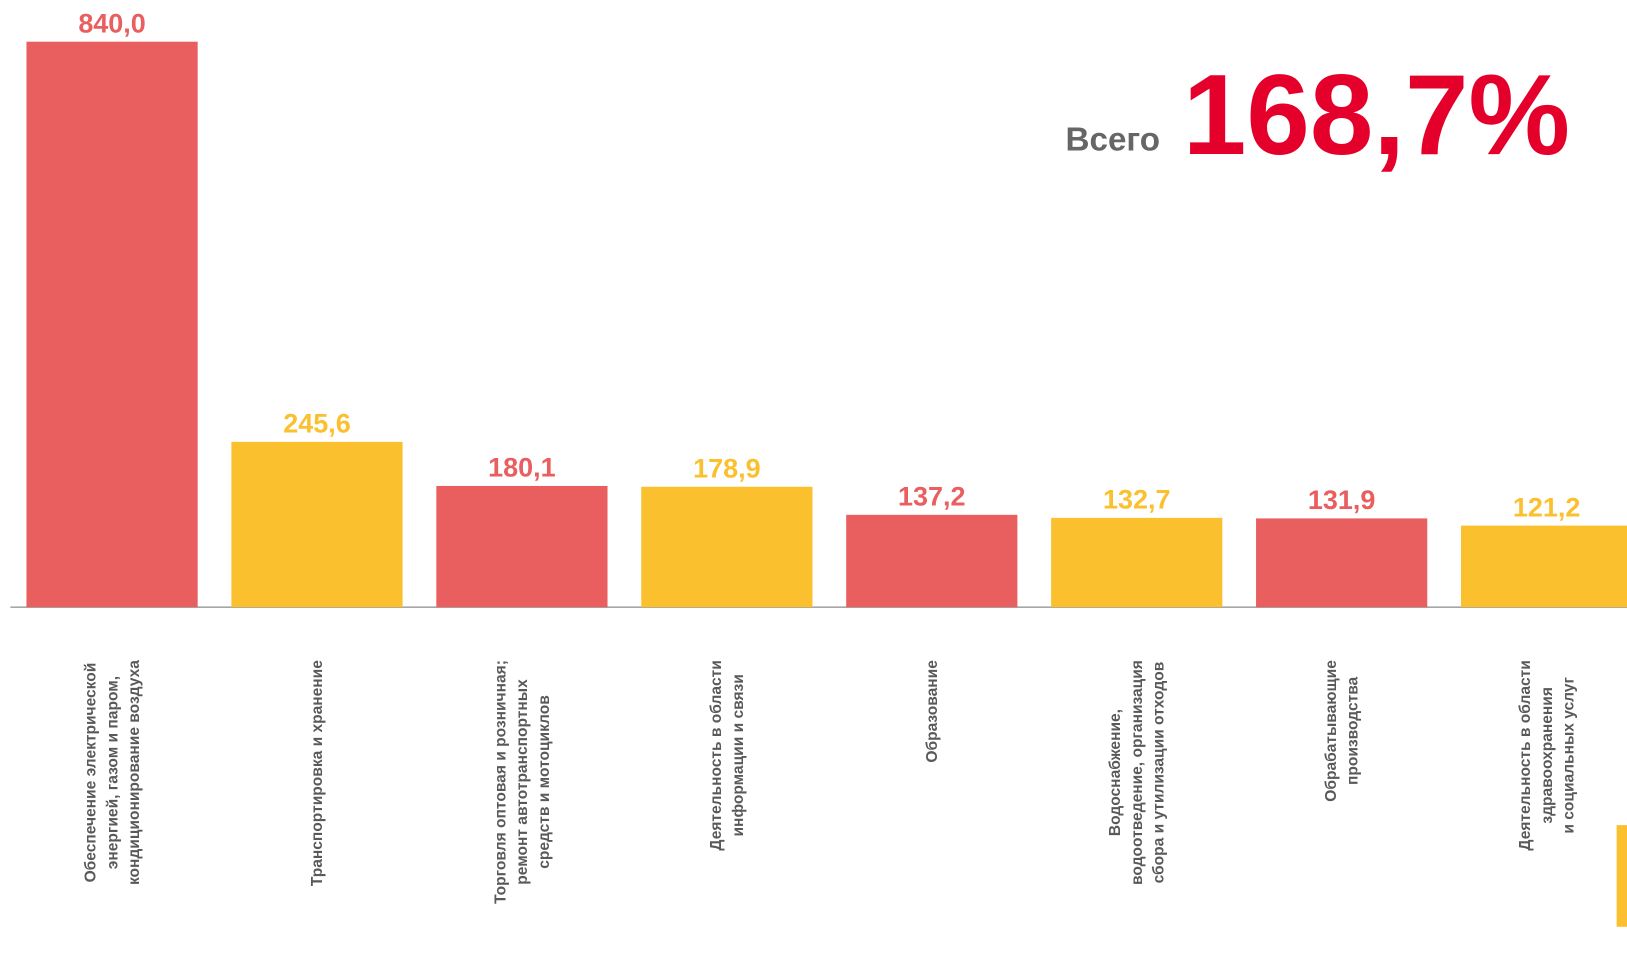 The image size is (1627, 955). What do you see at coordinates (112, 772) in the screenshot?
I see `x-tick-label: энергией, газом и паром,` at bounding box center [112, 772].